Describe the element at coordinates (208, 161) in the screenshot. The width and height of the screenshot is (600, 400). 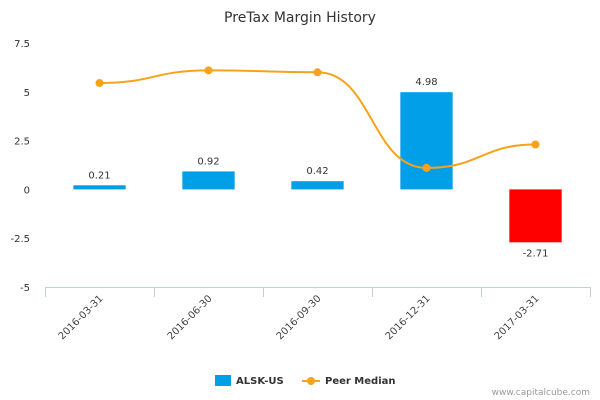
I see `bar-data-label: 0.92` at that location.